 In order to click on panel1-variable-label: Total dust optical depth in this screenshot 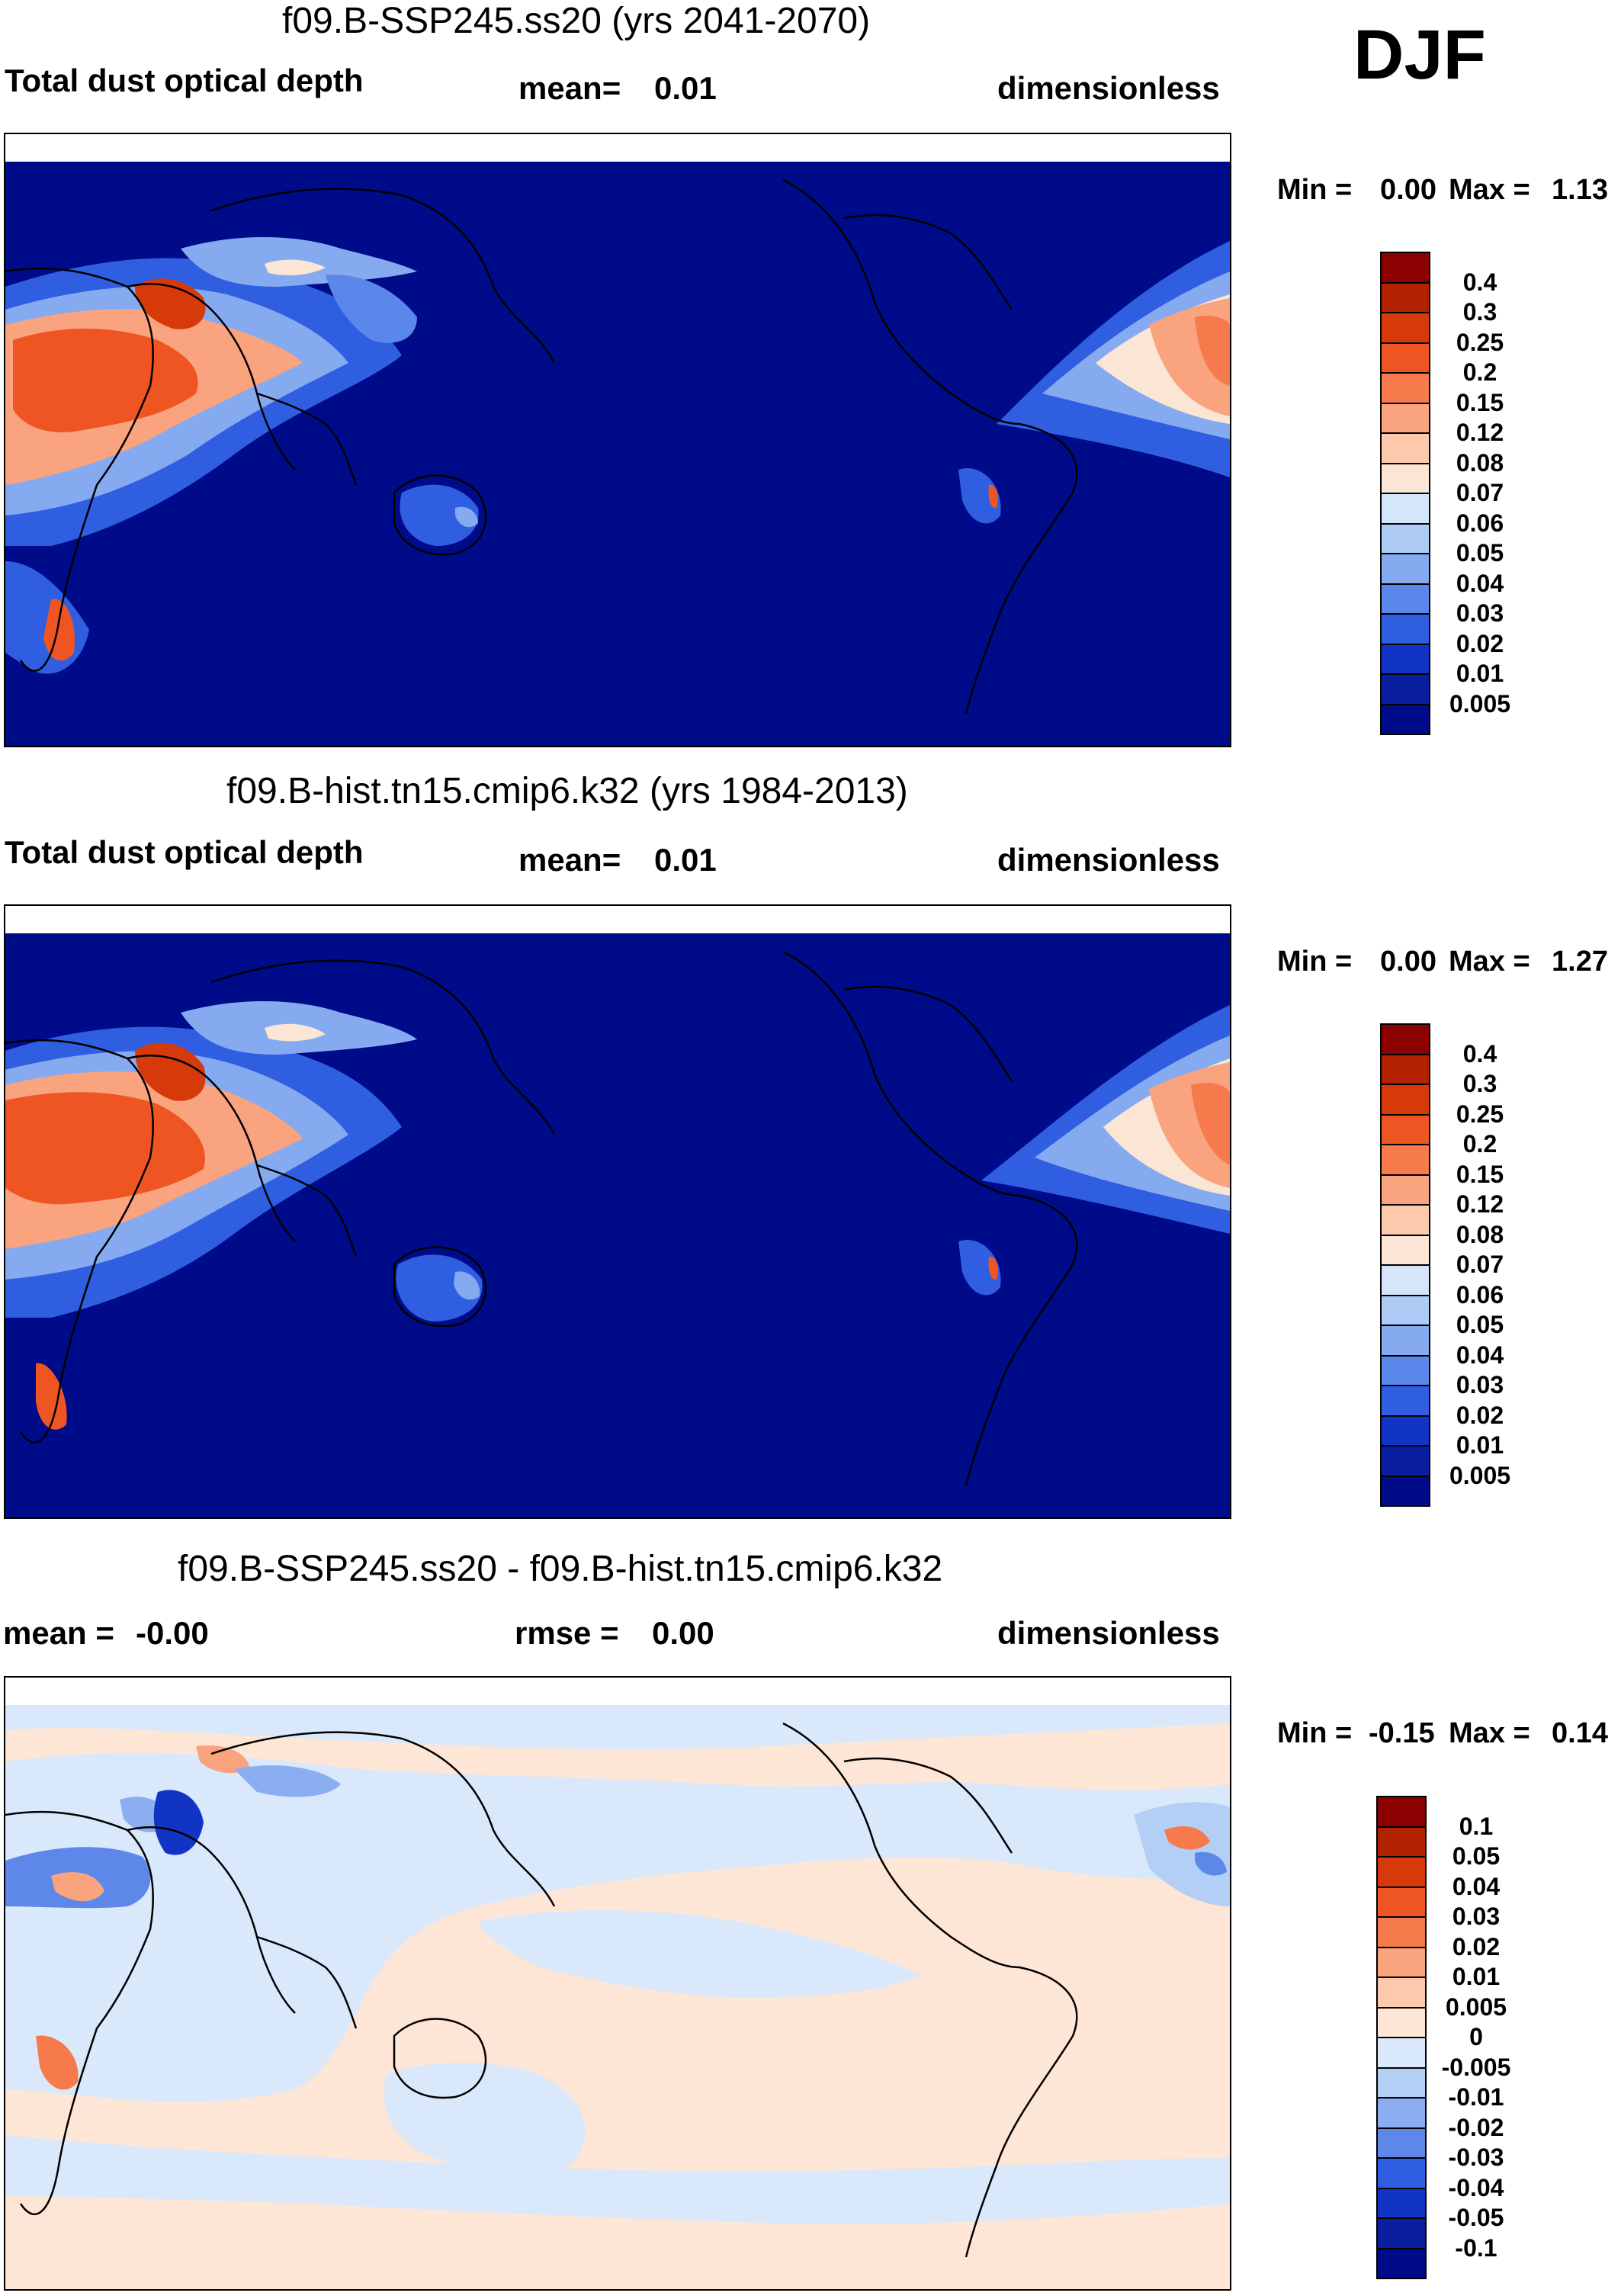, I will do `click(184, 80)`.